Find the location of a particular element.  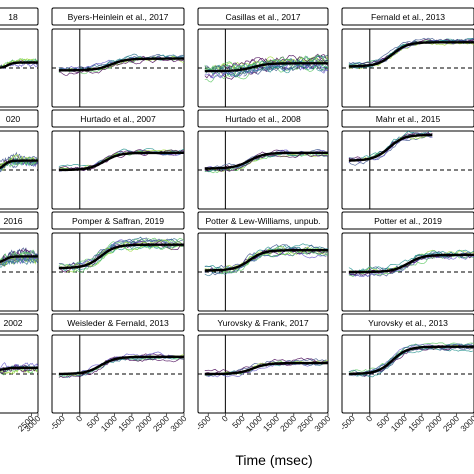

panel-title: Weisleder & Fernald, 2013 is located at coordinates (118, 323).